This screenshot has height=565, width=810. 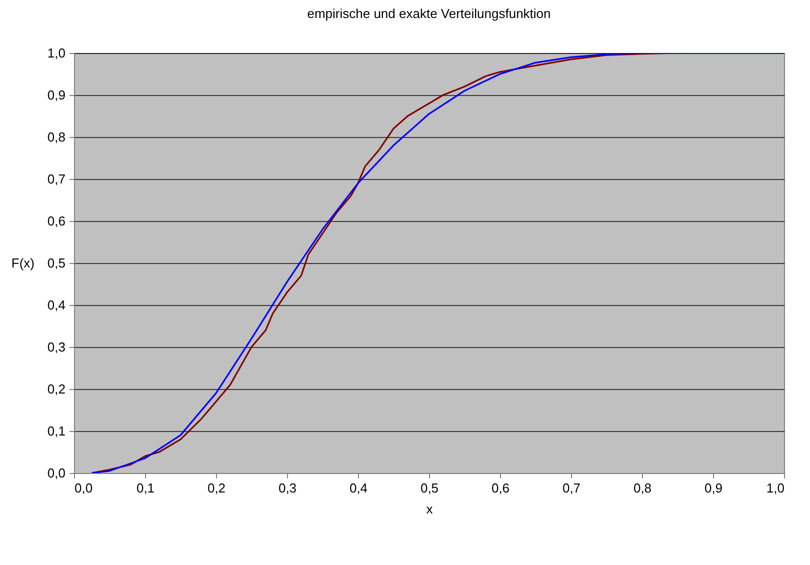 I want to click on y-tick-label: 0,9, so click(x=56, y=95).